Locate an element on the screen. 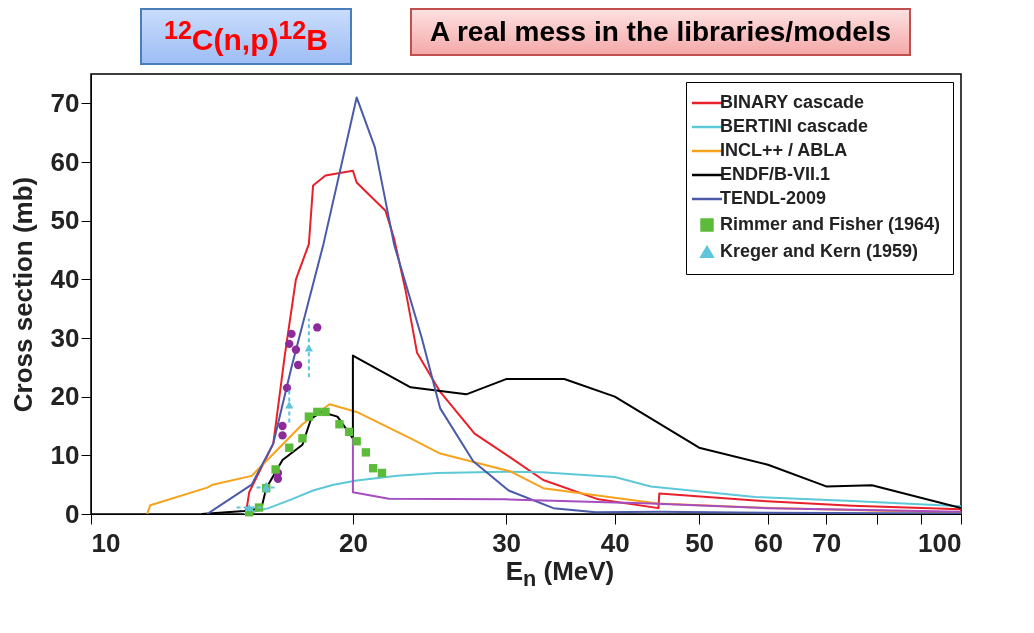  legend-label: Rimmer and Fisher (1964) is located at coordinates (830, 224).